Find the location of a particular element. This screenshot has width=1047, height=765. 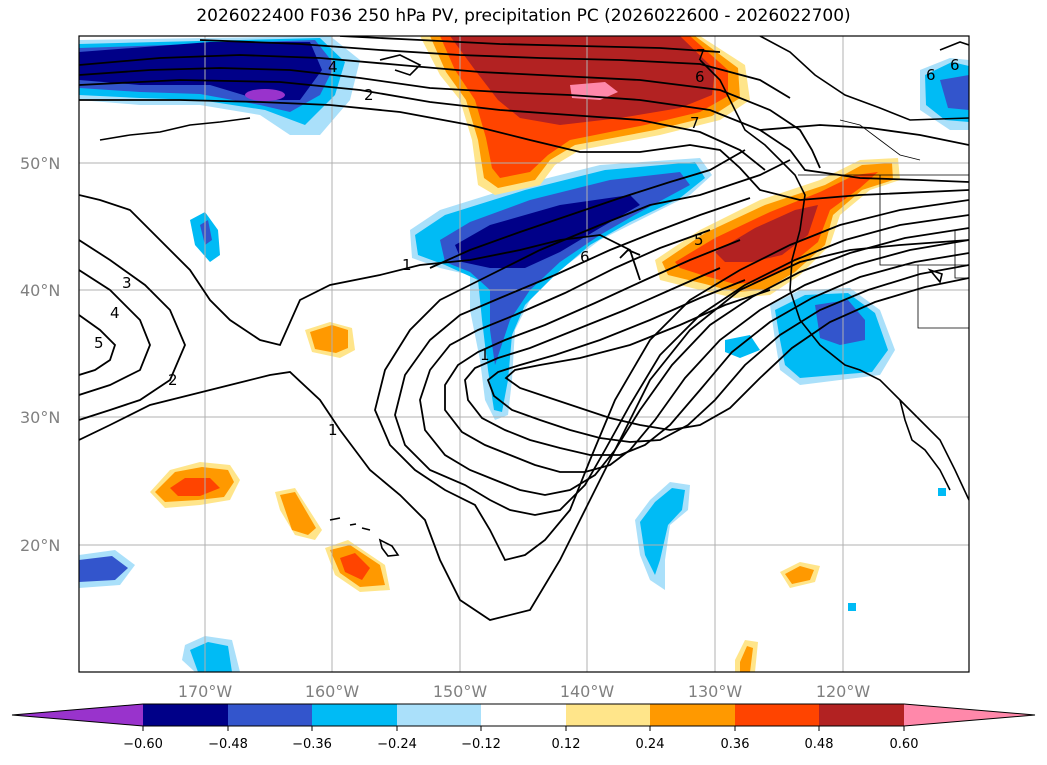

lat-label-30n: 30°N is located at coordinates (40, 417).